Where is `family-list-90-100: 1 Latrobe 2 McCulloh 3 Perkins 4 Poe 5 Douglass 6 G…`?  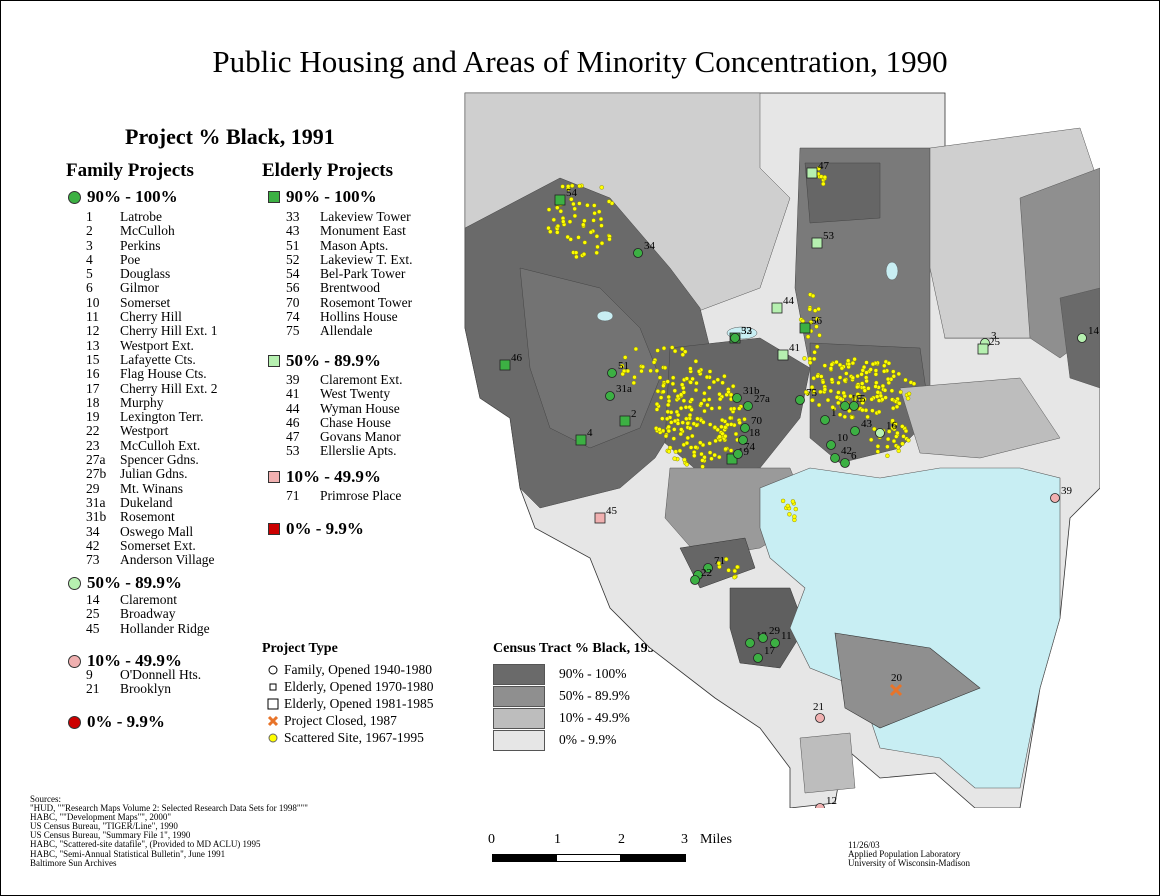 family-list-90-100: 1 Latrobe 2 McCulloh 3 Perkins 4 Poe 5 Douglass 6 G… is located at coordinates (152, 388).